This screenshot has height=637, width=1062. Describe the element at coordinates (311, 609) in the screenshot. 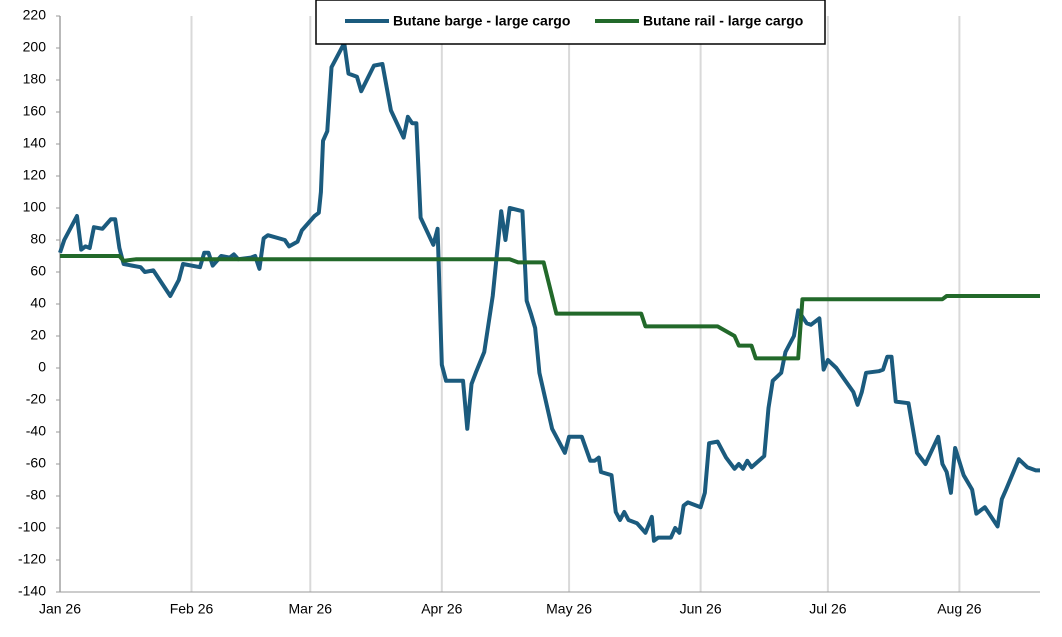

I see `x-tick-label: Mar 26` at that location.